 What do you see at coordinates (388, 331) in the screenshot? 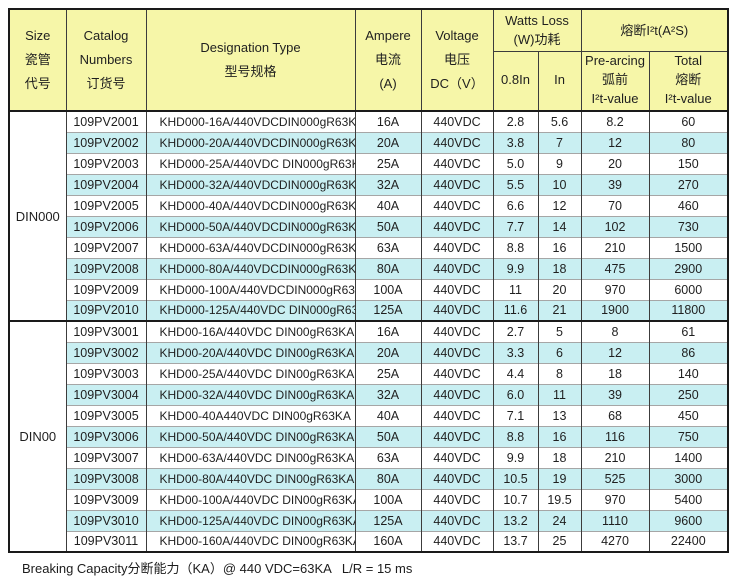
I see `ampere-cell: 16A` at bounding box center [388, 331].